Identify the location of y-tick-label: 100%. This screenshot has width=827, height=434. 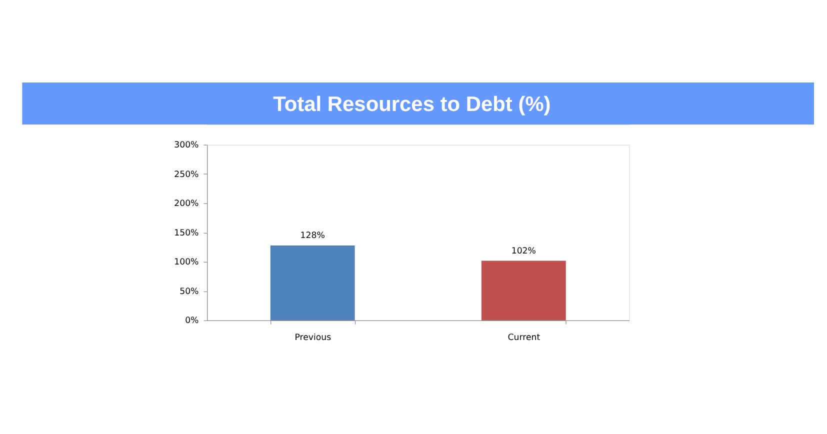
(186, 263).